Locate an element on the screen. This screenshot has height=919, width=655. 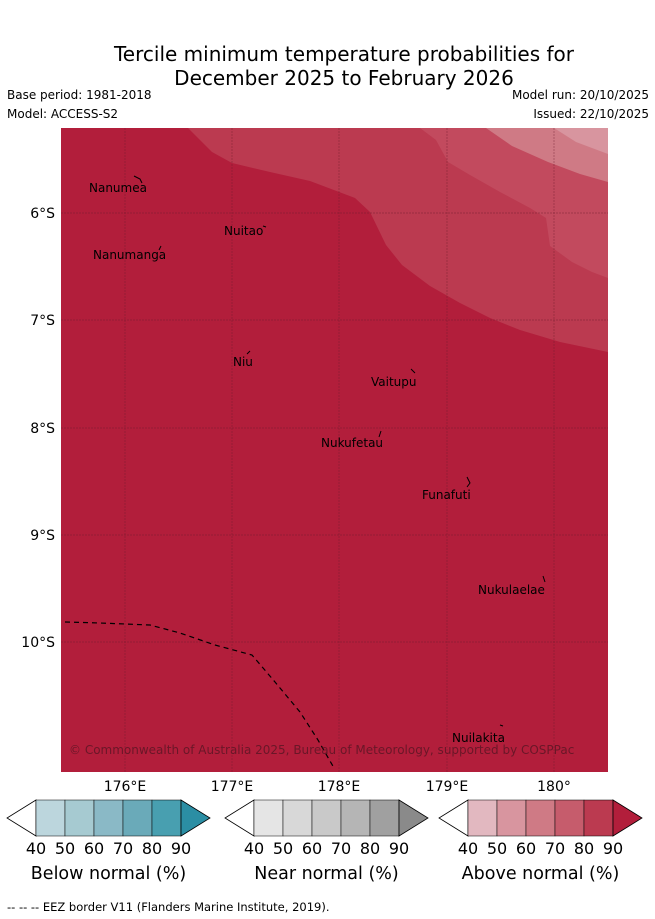
chart-title-line2: December 2025 to February 2026 is located at coordinates (344, 78).